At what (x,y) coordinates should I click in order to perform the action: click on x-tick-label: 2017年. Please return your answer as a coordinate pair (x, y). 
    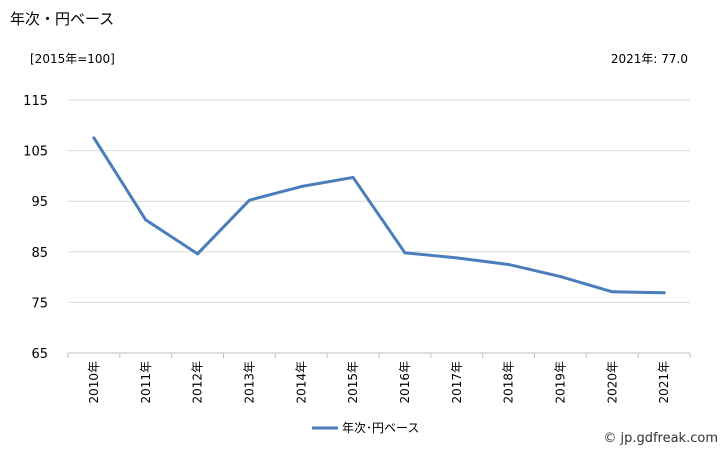
    Looking at the image, I should click on (457, 382).